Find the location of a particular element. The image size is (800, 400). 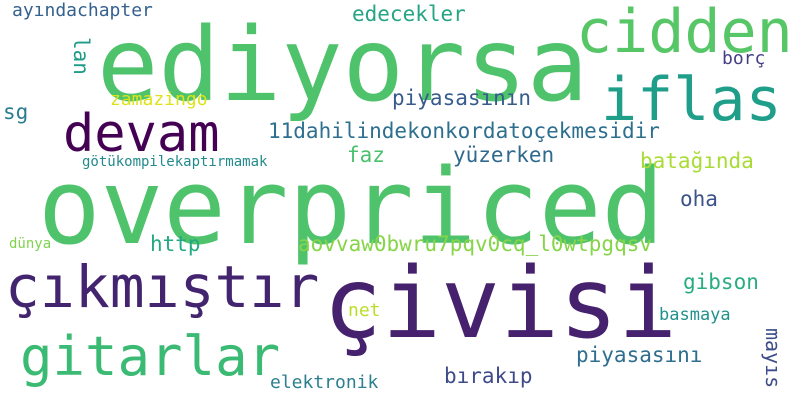

word-borc: borç is located at coordinates (744, 58).